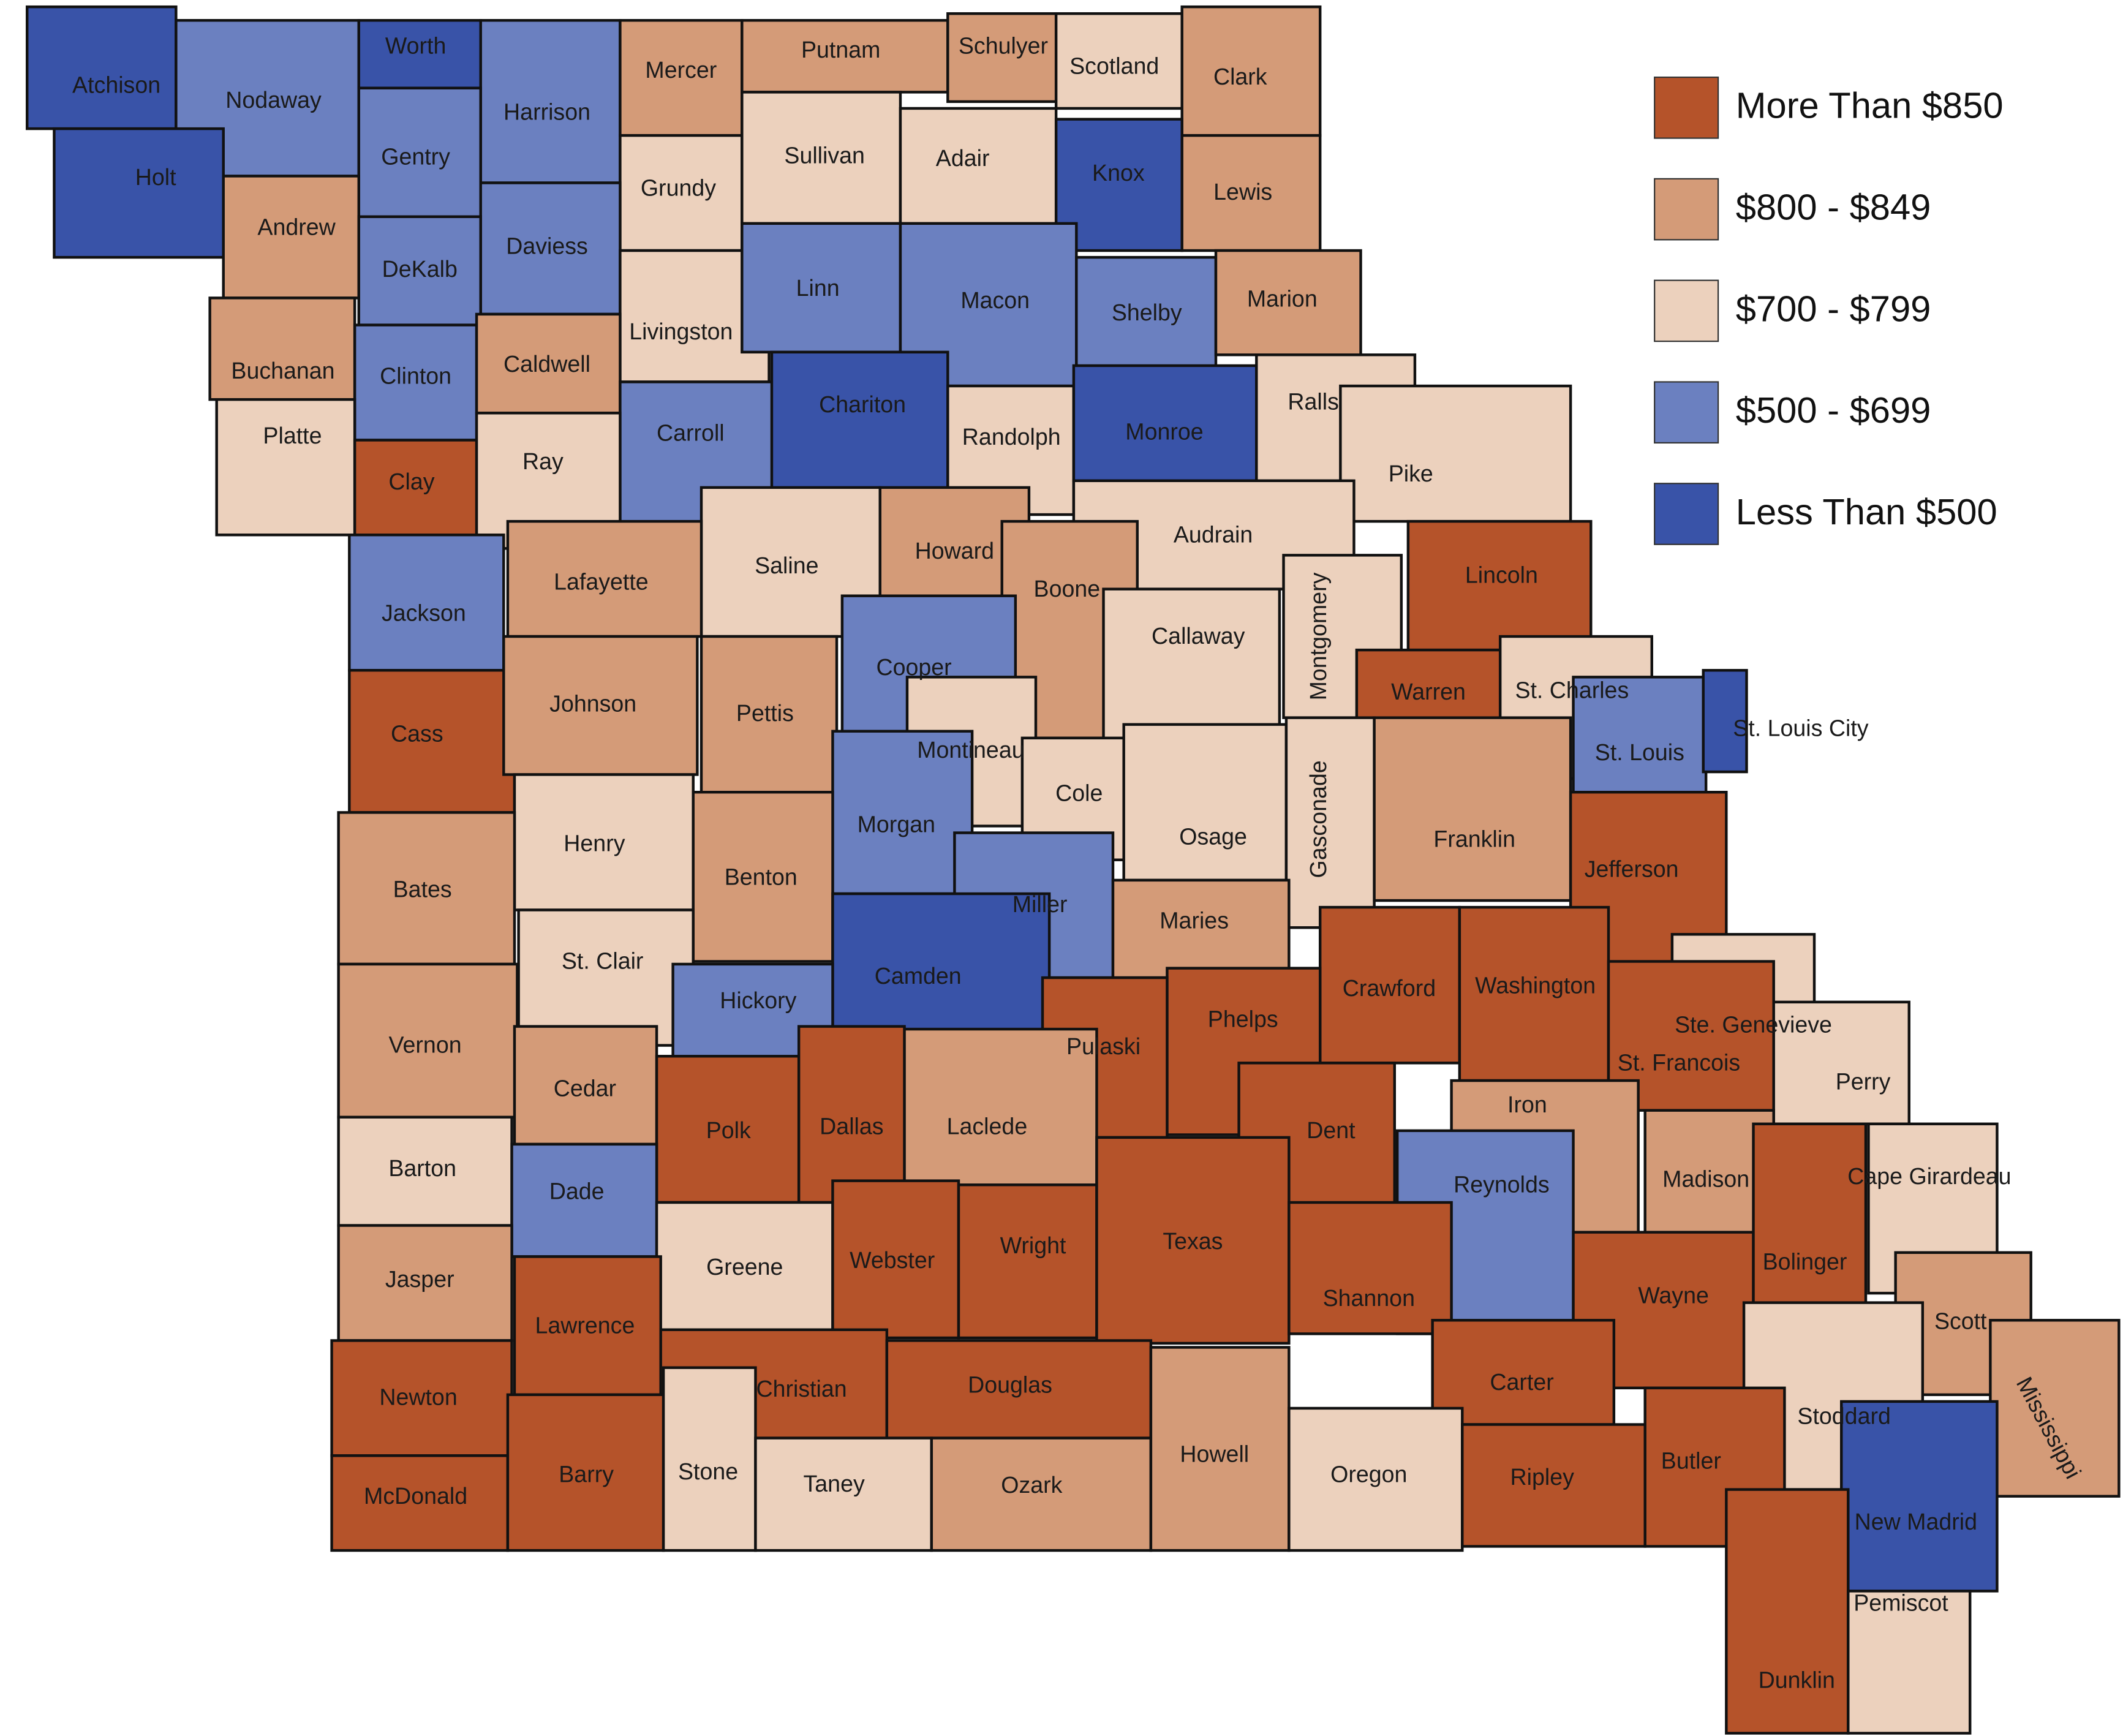  I want to click on county-label: Crawford, so click(1389, 988).